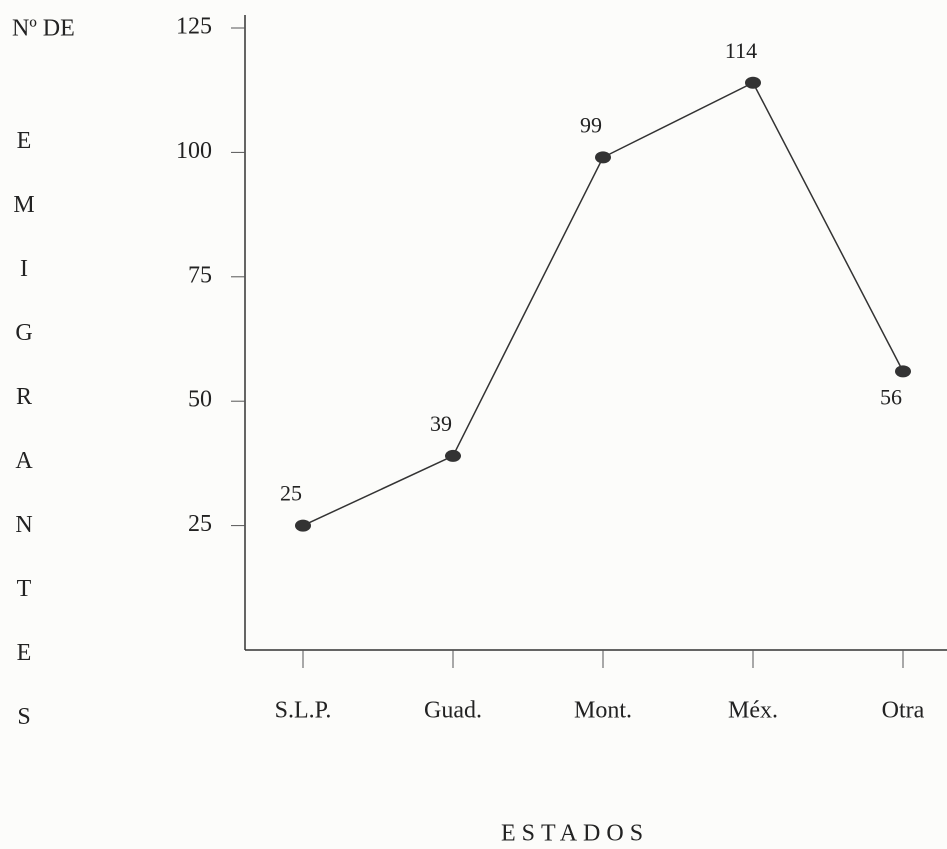 The image size is (947, 849). What do you see at coordinates (291, 493) in the screenshot?
I see `value-label: 25` at bounding box center [291, 493].